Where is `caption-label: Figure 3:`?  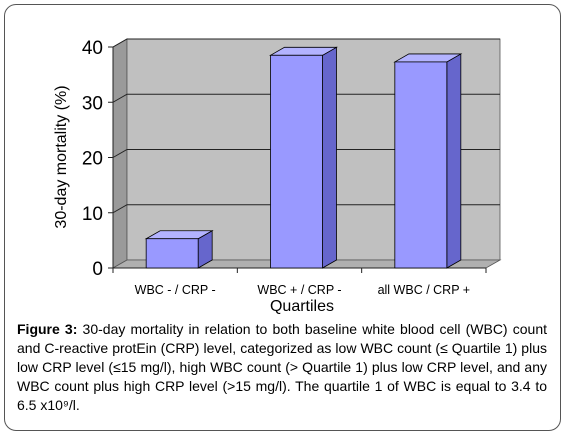 caption-label: Figure 3: is located at coordinates (47, 329).